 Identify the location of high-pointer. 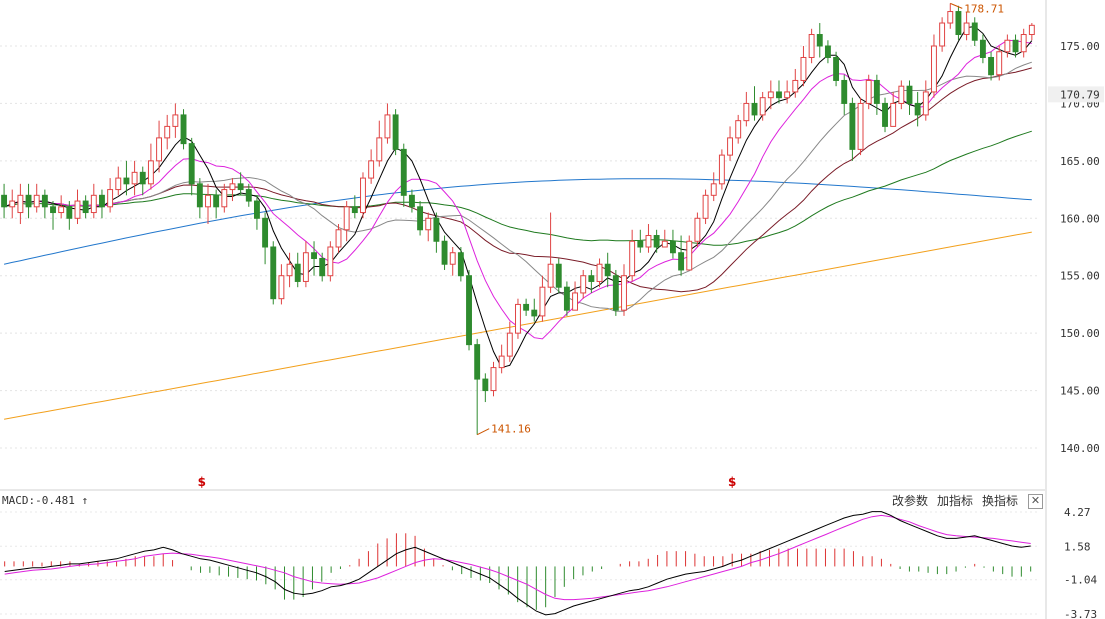
(956, 5).